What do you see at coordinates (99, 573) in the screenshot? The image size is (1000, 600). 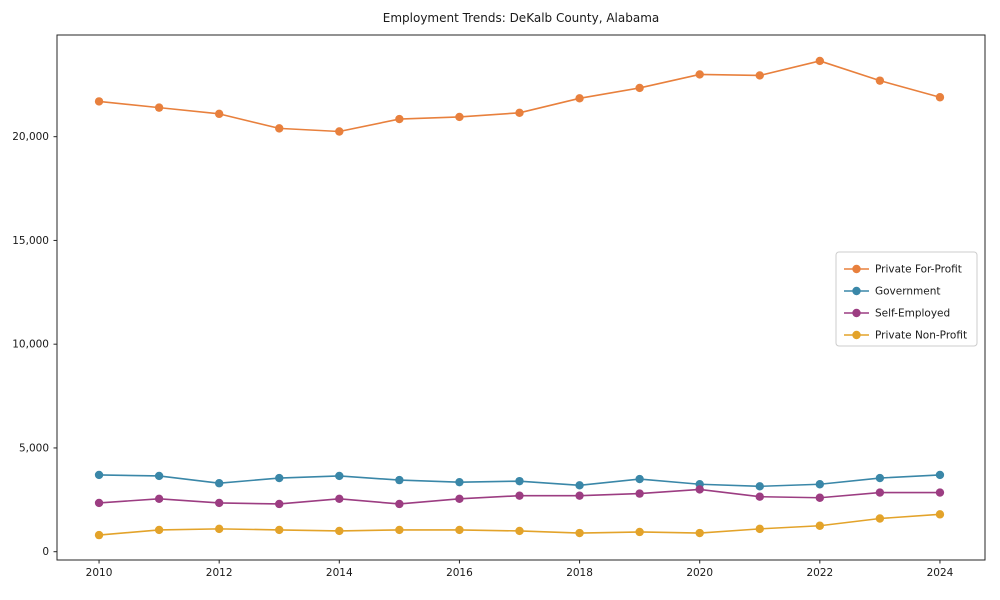 I see `x-tick-label: 2010` at bounding box center [99, 573].